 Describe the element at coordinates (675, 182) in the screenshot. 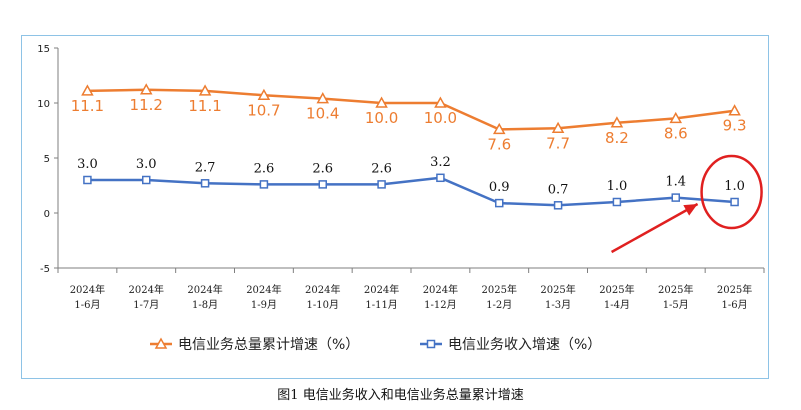

I see `data-label: 1.4` at that location.